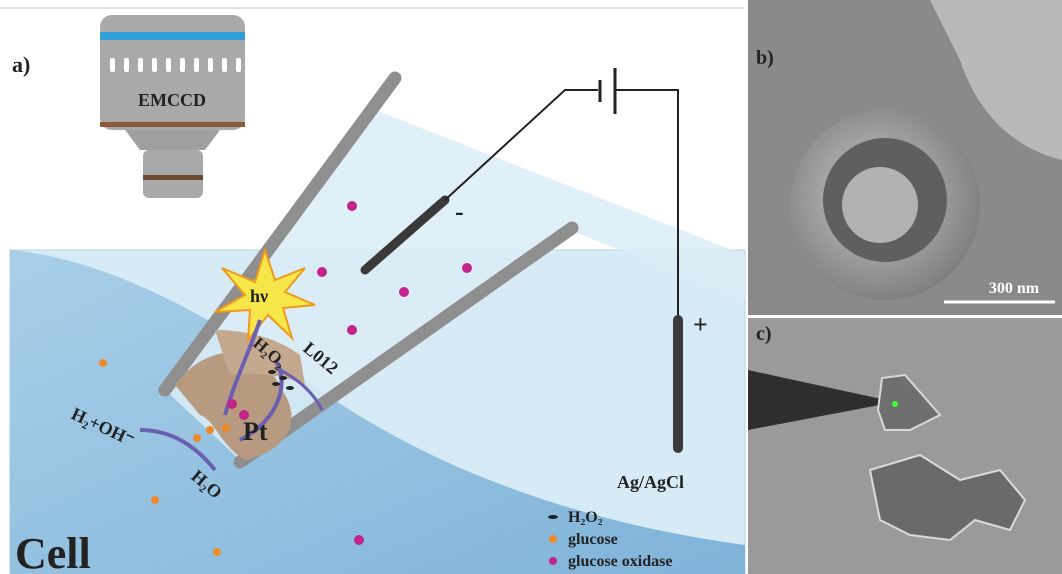 This screenshot has height=574, width=1062. What do you see at coordinates (593, 539) in the screenshot?
I see `legend-entry: glucose` at bounding box center [593, 539].